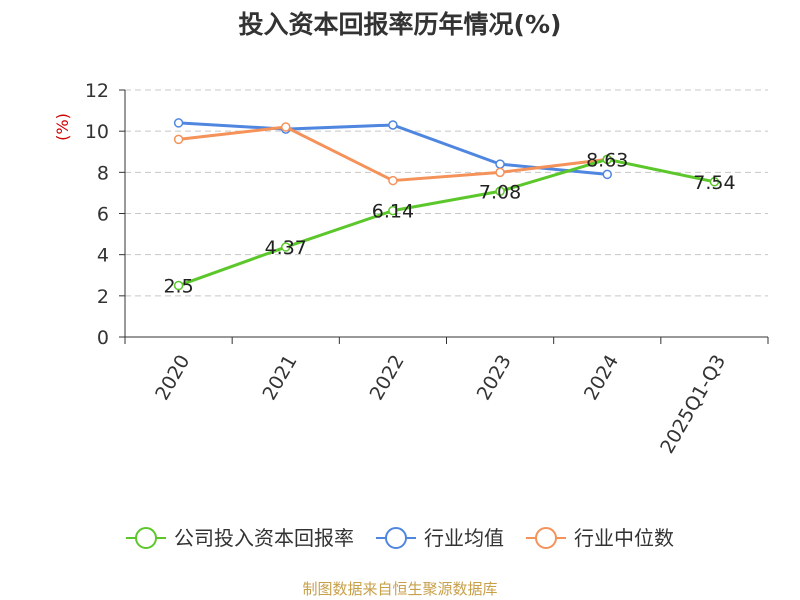 The height and width of the screenshot is (600, 800). I want to click on data-label-2022: 6.14, so click(393, 212).